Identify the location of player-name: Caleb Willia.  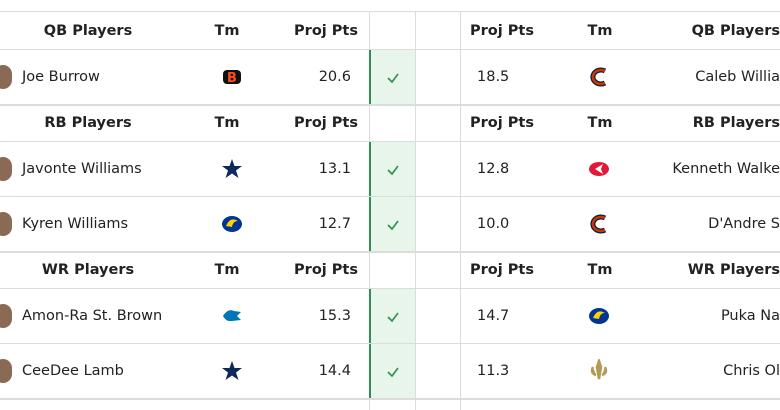
(737, 76).